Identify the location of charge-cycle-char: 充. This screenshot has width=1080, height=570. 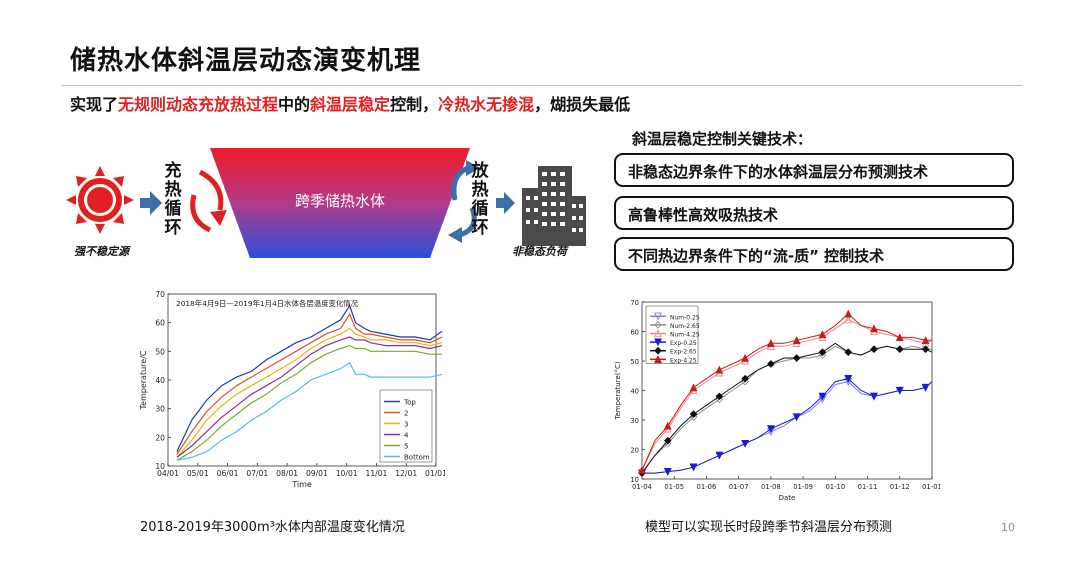
(173, 171).